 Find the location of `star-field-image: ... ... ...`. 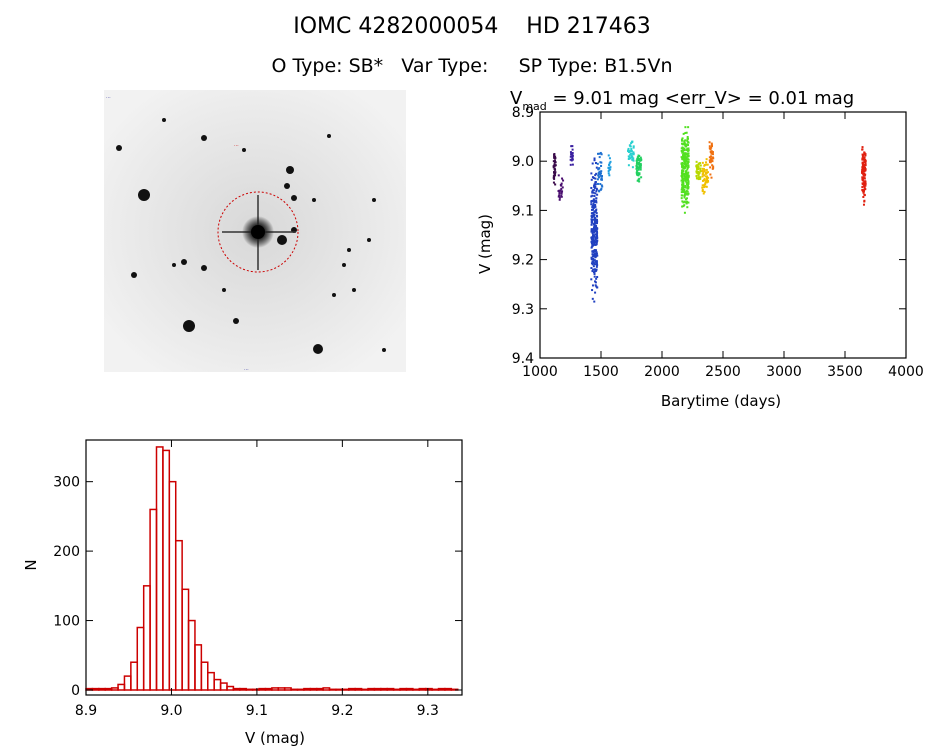

star-field-image: ... ... ... is located at coordinates (255, 231).